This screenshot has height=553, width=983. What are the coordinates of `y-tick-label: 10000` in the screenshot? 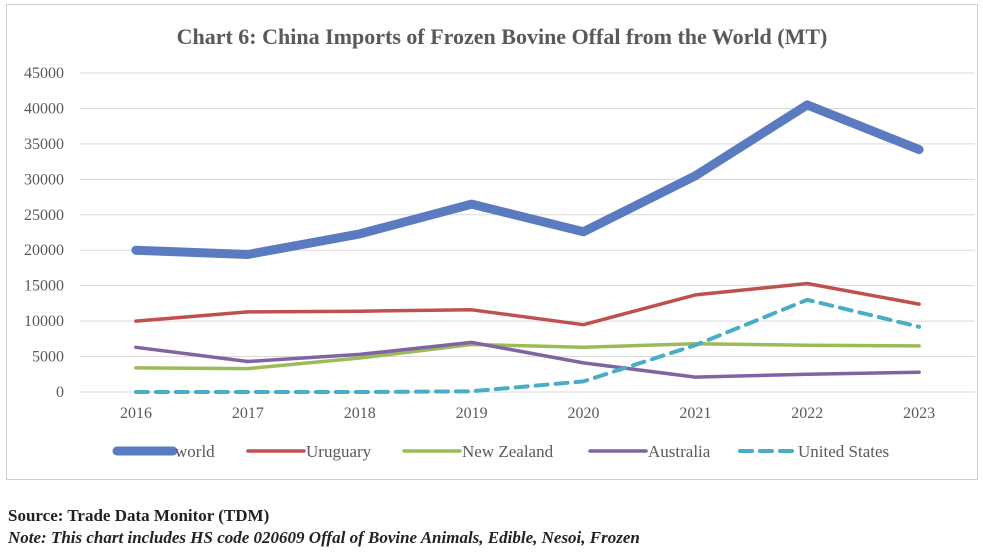 It's located at (44, 321).